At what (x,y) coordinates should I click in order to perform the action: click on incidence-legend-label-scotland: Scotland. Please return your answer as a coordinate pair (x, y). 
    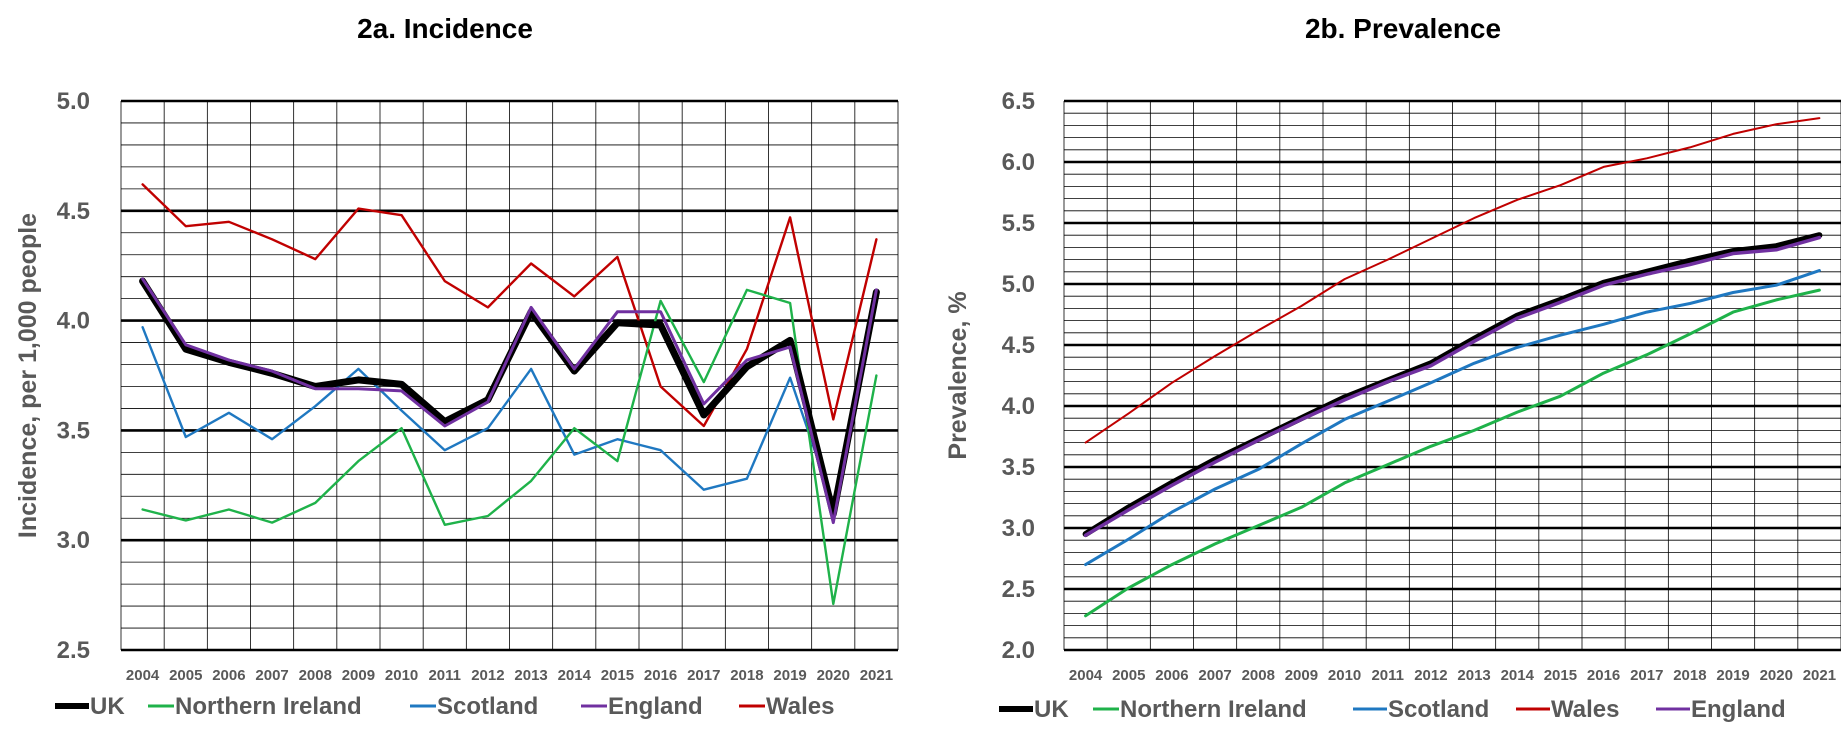
    Looking at the image, I should click on (487, 706).